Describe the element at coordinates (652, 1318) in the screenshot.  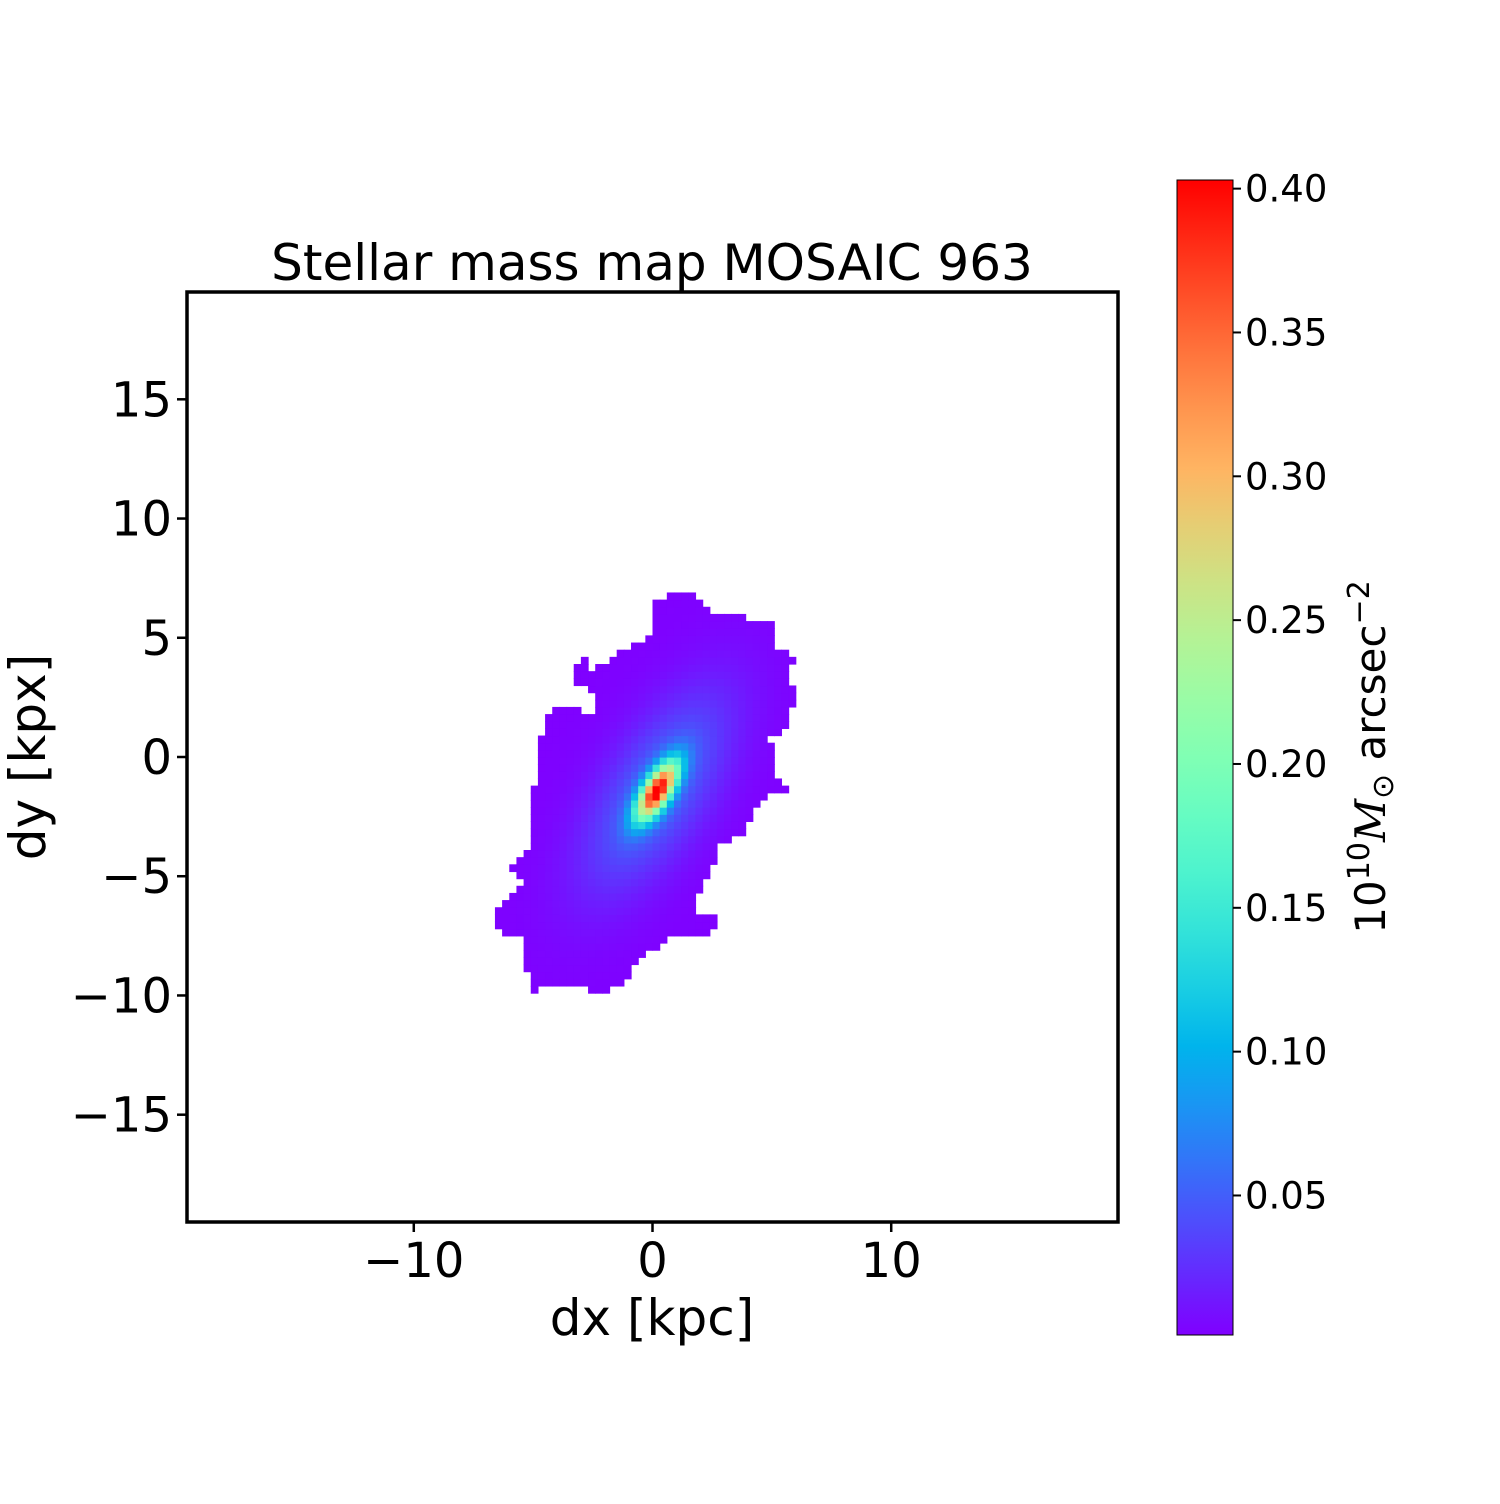
I see `x-axis-label: dx [kpc]` at that location.